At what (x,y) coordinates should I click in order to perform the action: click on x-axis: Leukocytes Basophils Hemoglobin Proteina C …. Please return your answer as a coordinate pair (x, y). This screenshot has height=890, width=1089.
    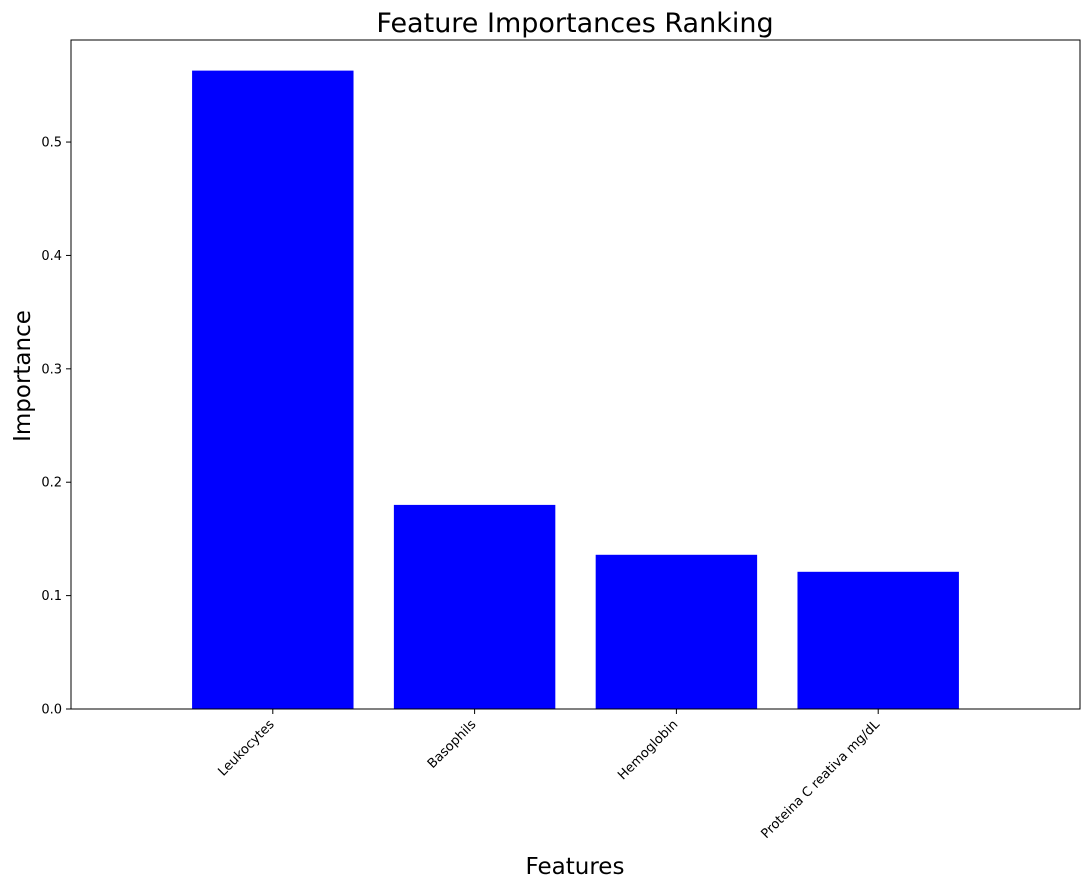
    Looking at the image, I should click on (549, 775).